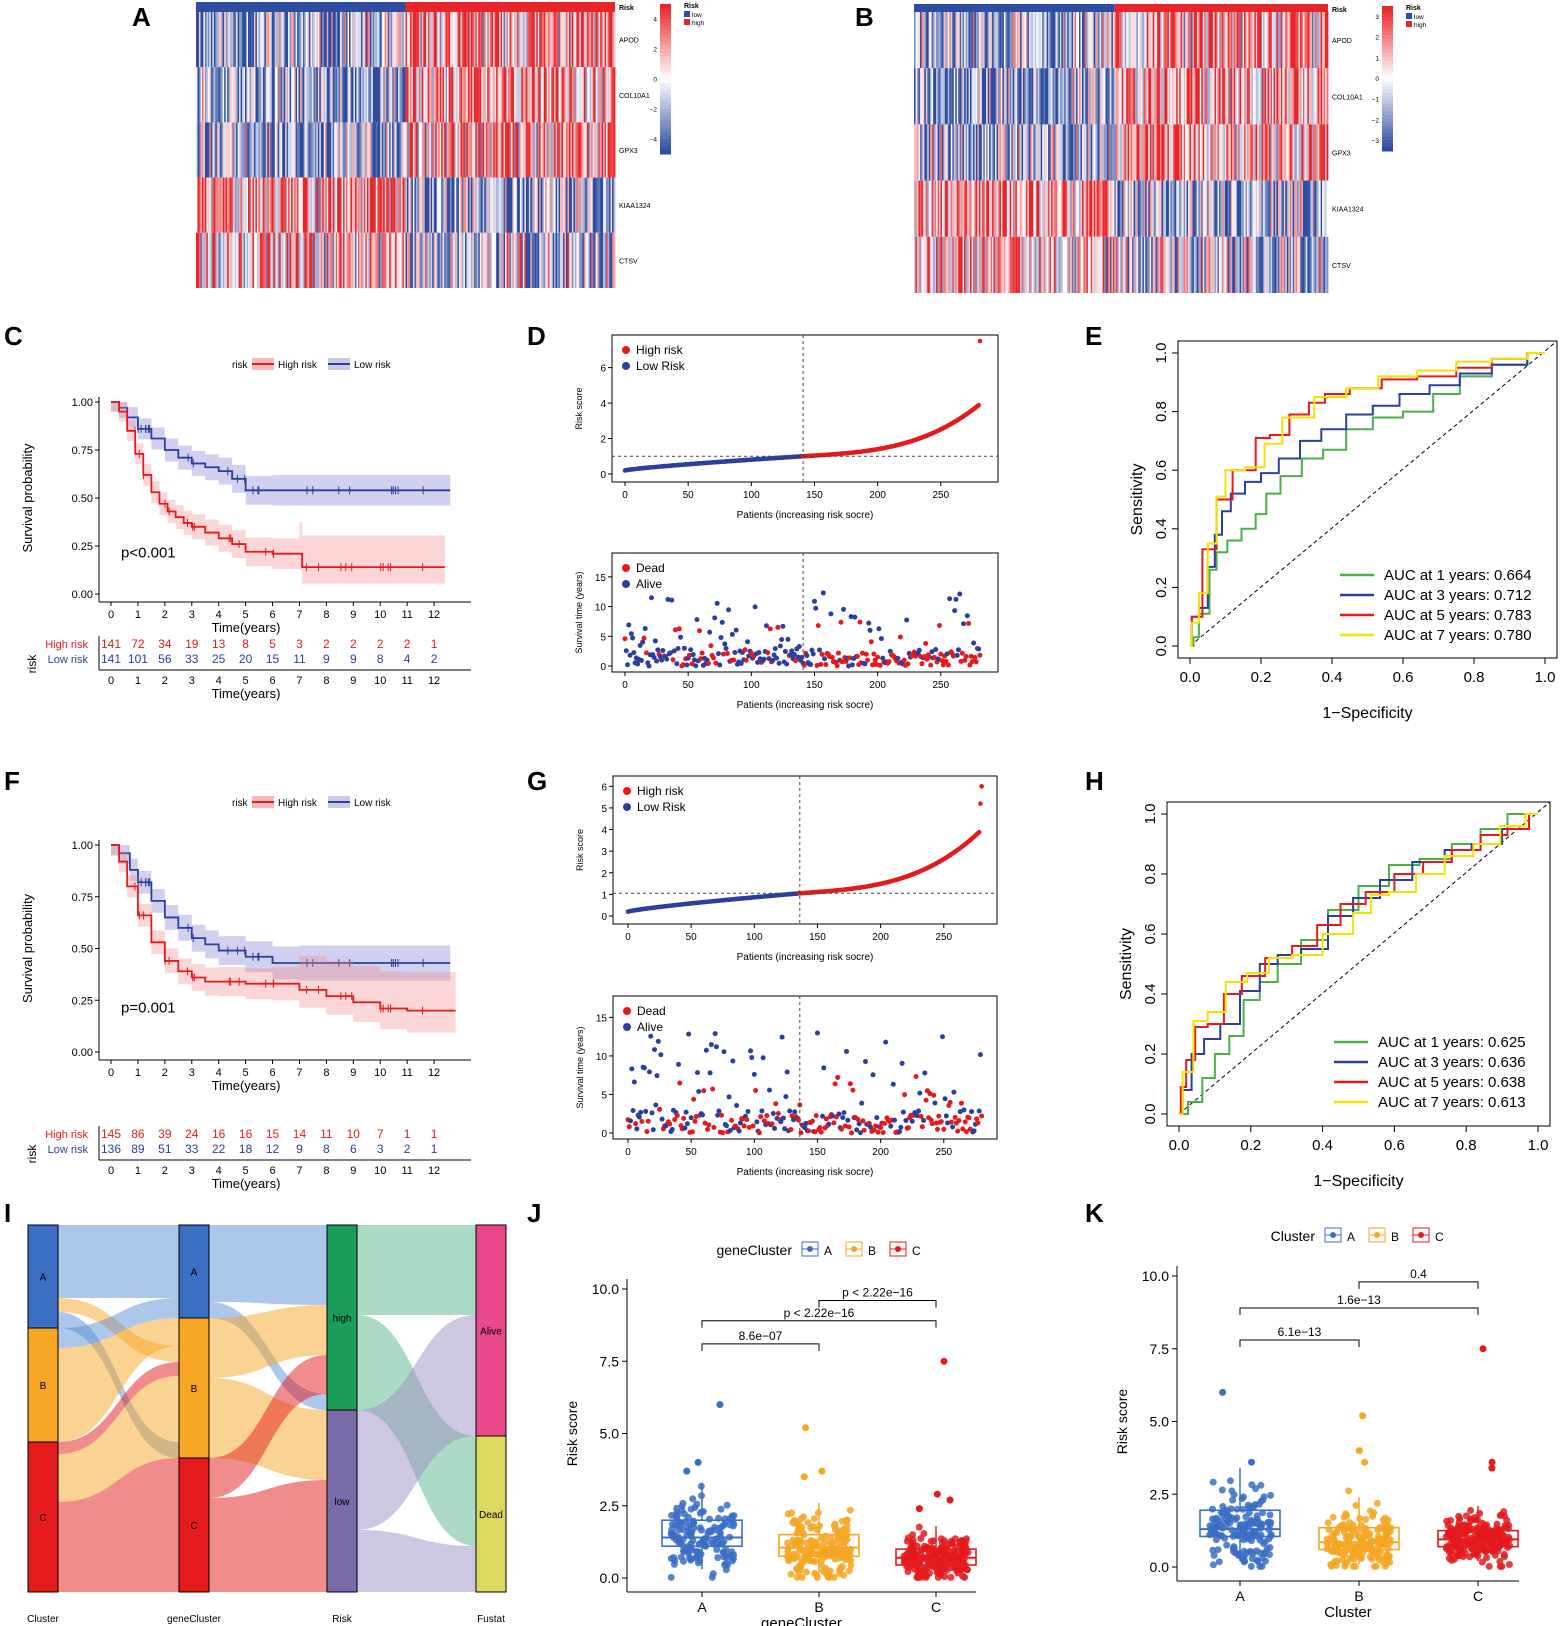  Describe the element at coordinates (300, 1134) in the screenshot. I see `risk-table-count: 14` at that location.